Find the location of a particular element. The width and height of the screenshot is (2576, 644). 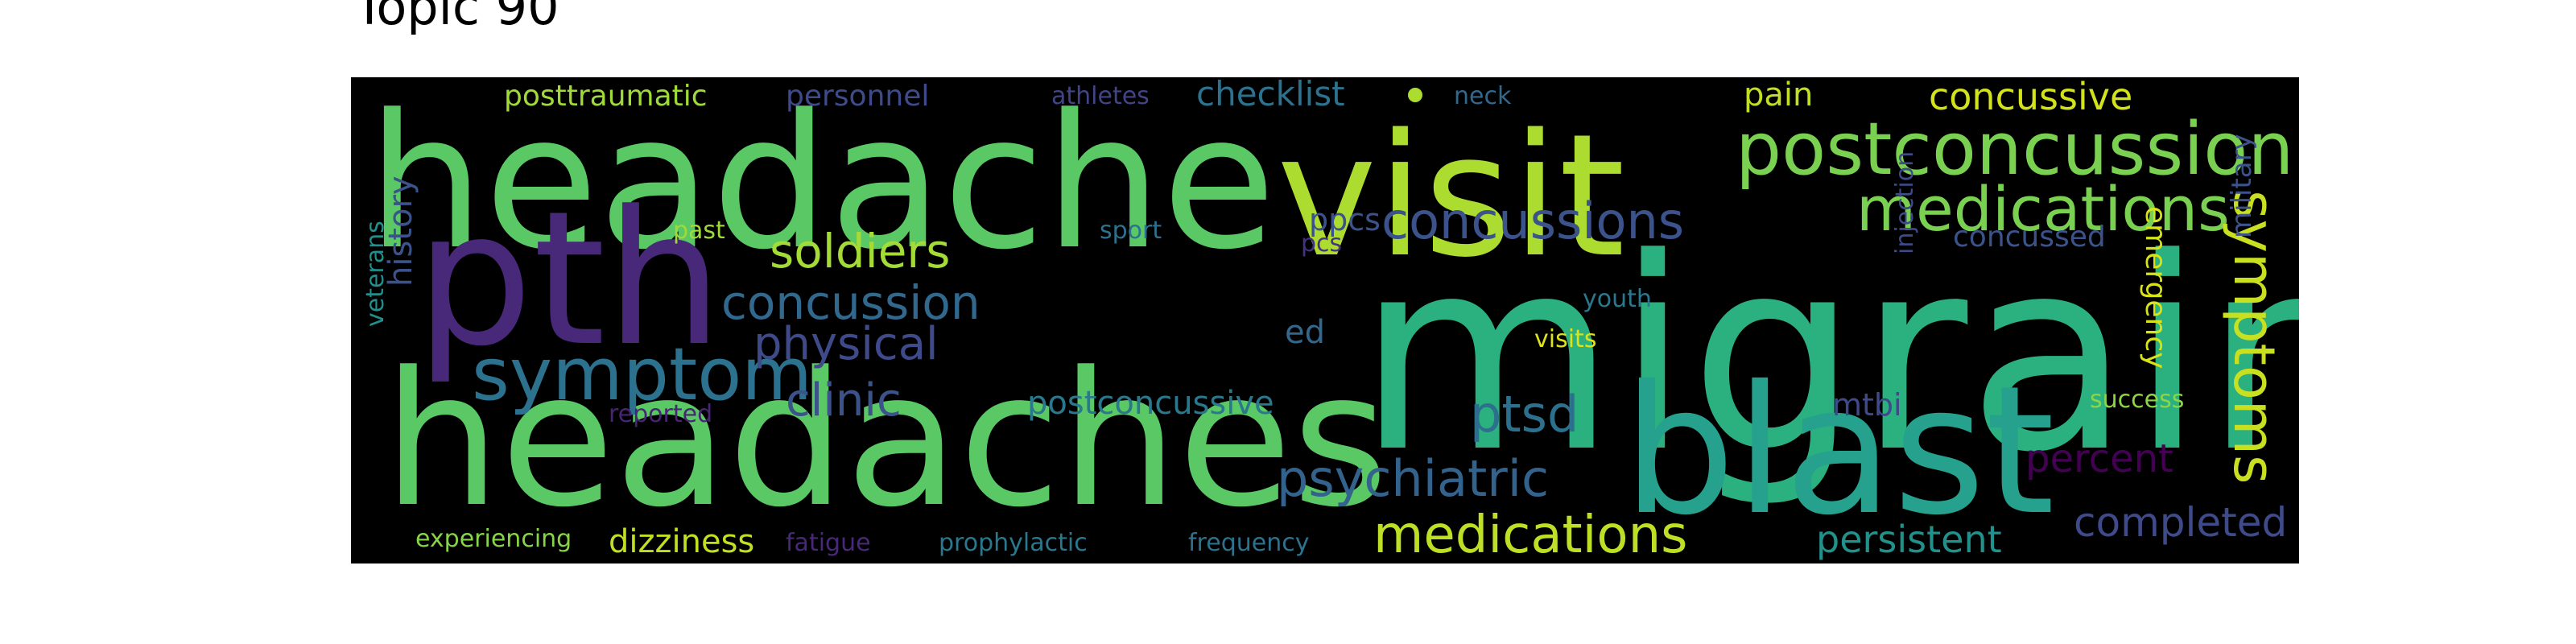

word-ppcs: ppcs is located at coordinates (1345, 219).